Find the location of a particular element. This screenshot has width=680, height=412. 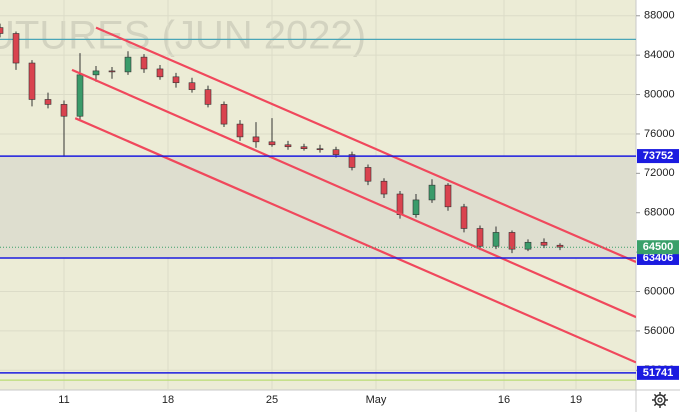

level-tag-label: 51741 is located at coordinates (658, 373).